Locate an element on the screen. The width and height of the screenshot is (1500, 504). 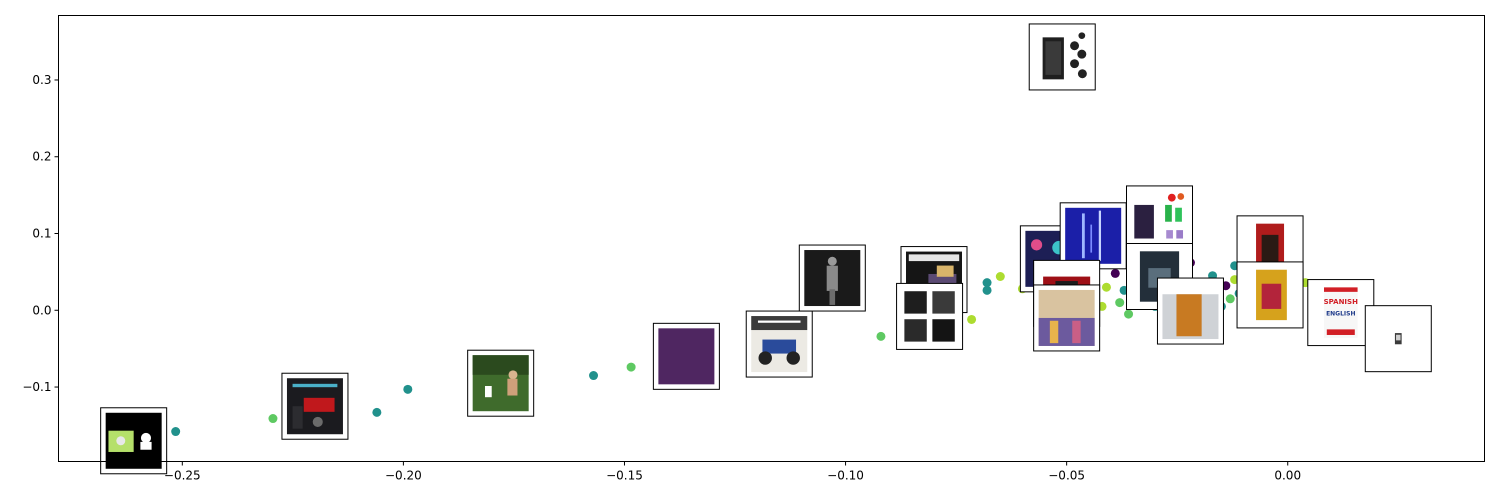
thumbnail-orange-panel is located at coordinates (1190, 311).